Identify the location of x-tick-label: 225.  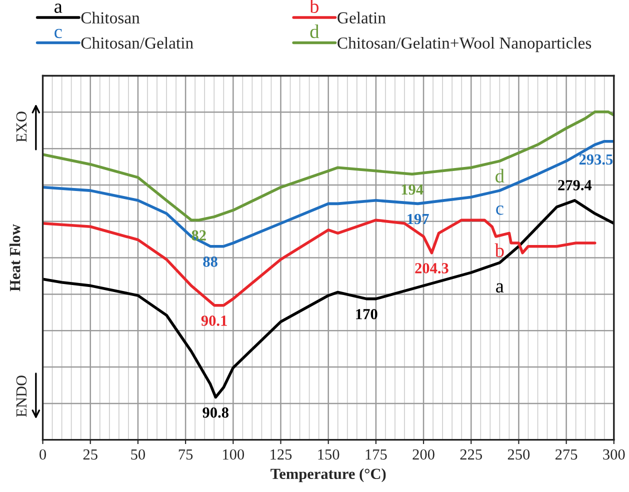
(471, 454).